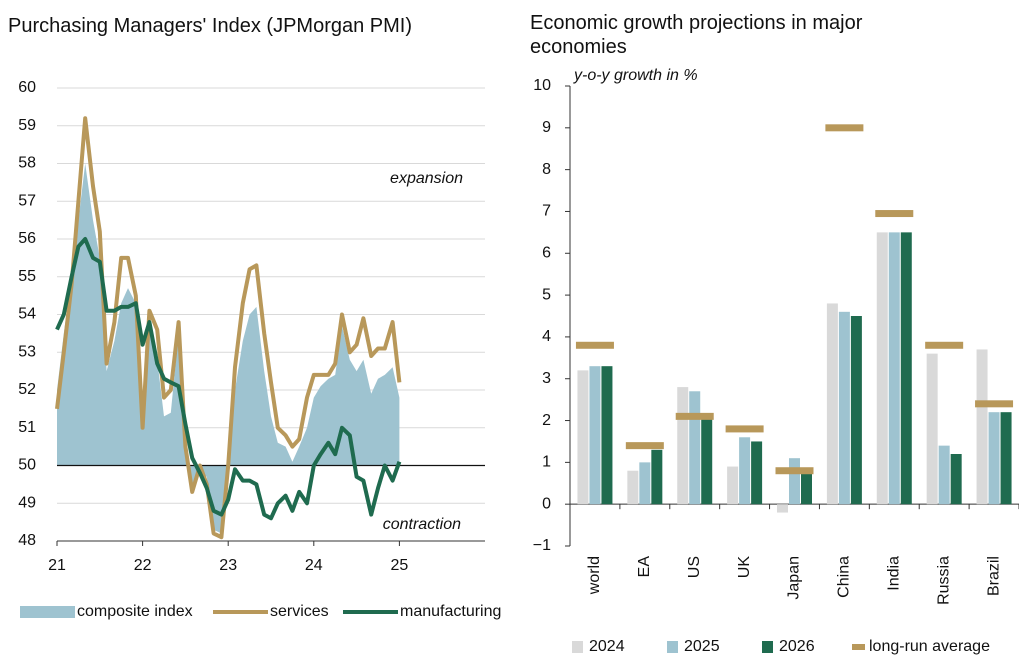  I want to click on y-tick-label: 10, so click(542, 85).